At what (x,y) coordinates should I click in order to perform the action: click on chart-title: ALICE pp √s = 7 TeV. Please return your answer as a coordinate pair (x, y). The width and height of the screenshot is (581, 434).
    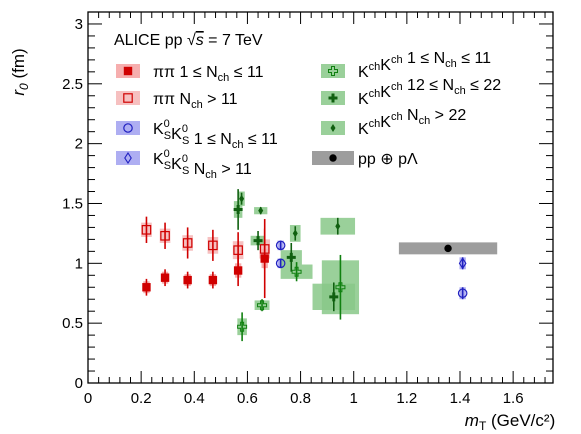
    Looking at the image, I should click on (188, 40).